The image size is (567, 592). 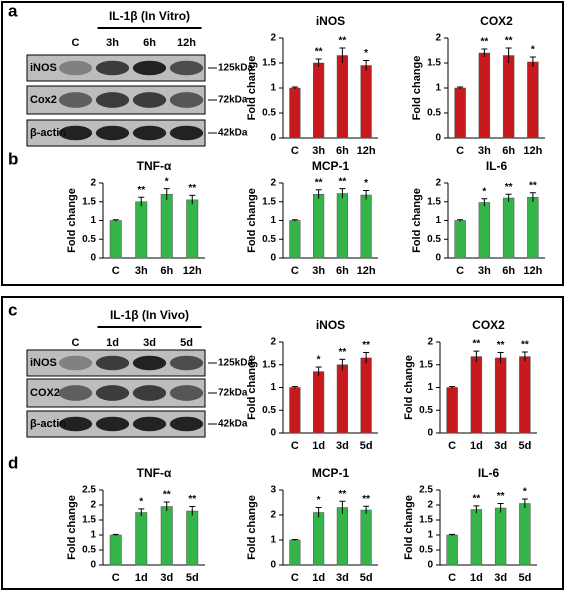 I want to click on lane-label: 6h, so click(x=149, y=43).